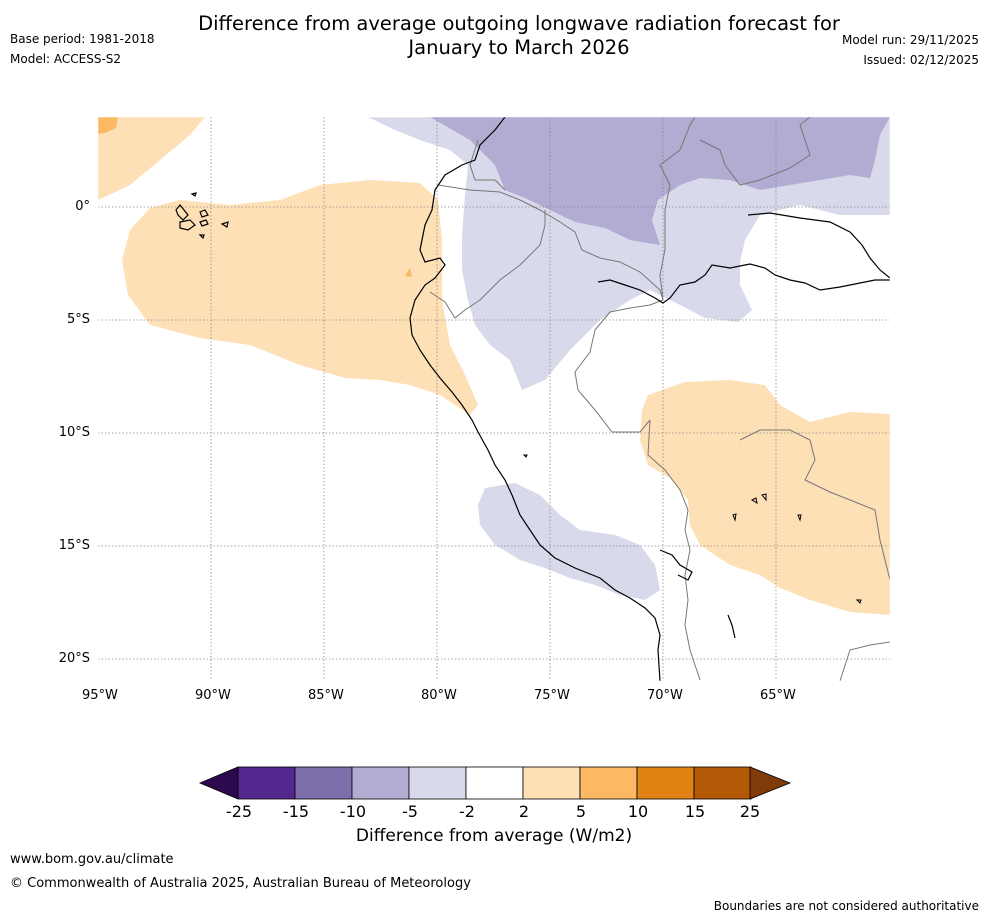 The image size is (988, 919). Describe the element at coordinates (74, 545) in the screenshot. I see `lat-tick-15s: 15°S` at that location.